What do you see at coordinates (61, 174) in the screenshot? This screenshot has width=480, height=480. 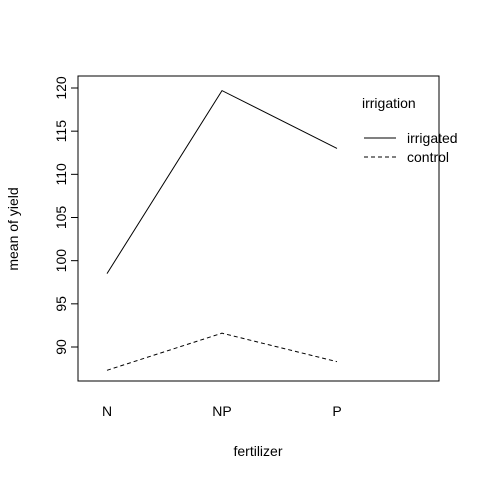 I see `y-tick-label: 110` at bounding box center [61, 174].